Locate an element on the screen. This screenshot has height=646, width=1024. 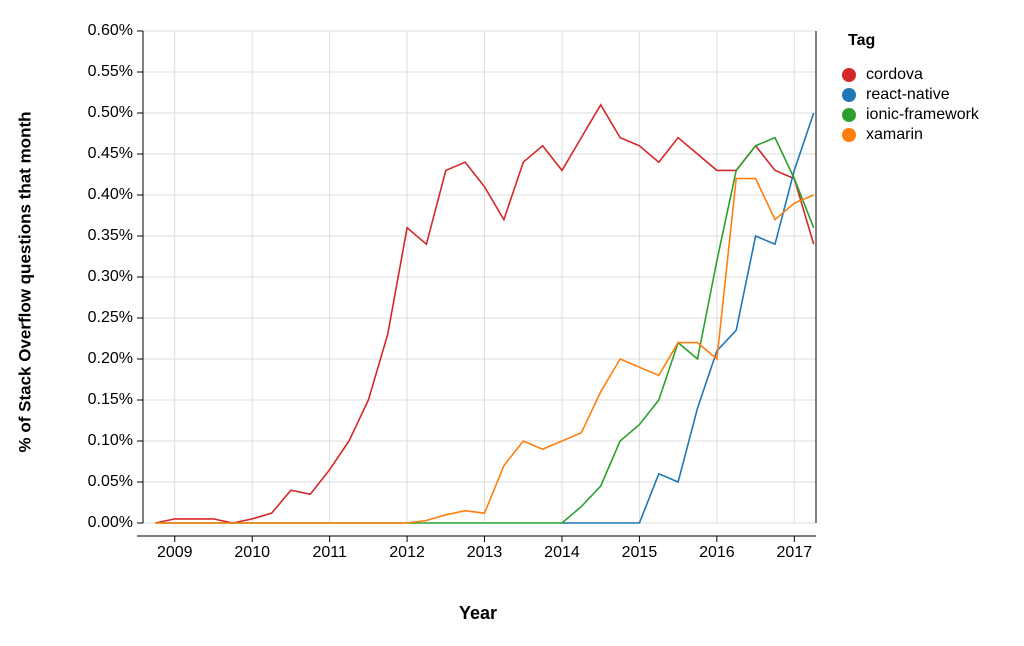
x-tick-label: 2009 is located at coordinates (175, 552).